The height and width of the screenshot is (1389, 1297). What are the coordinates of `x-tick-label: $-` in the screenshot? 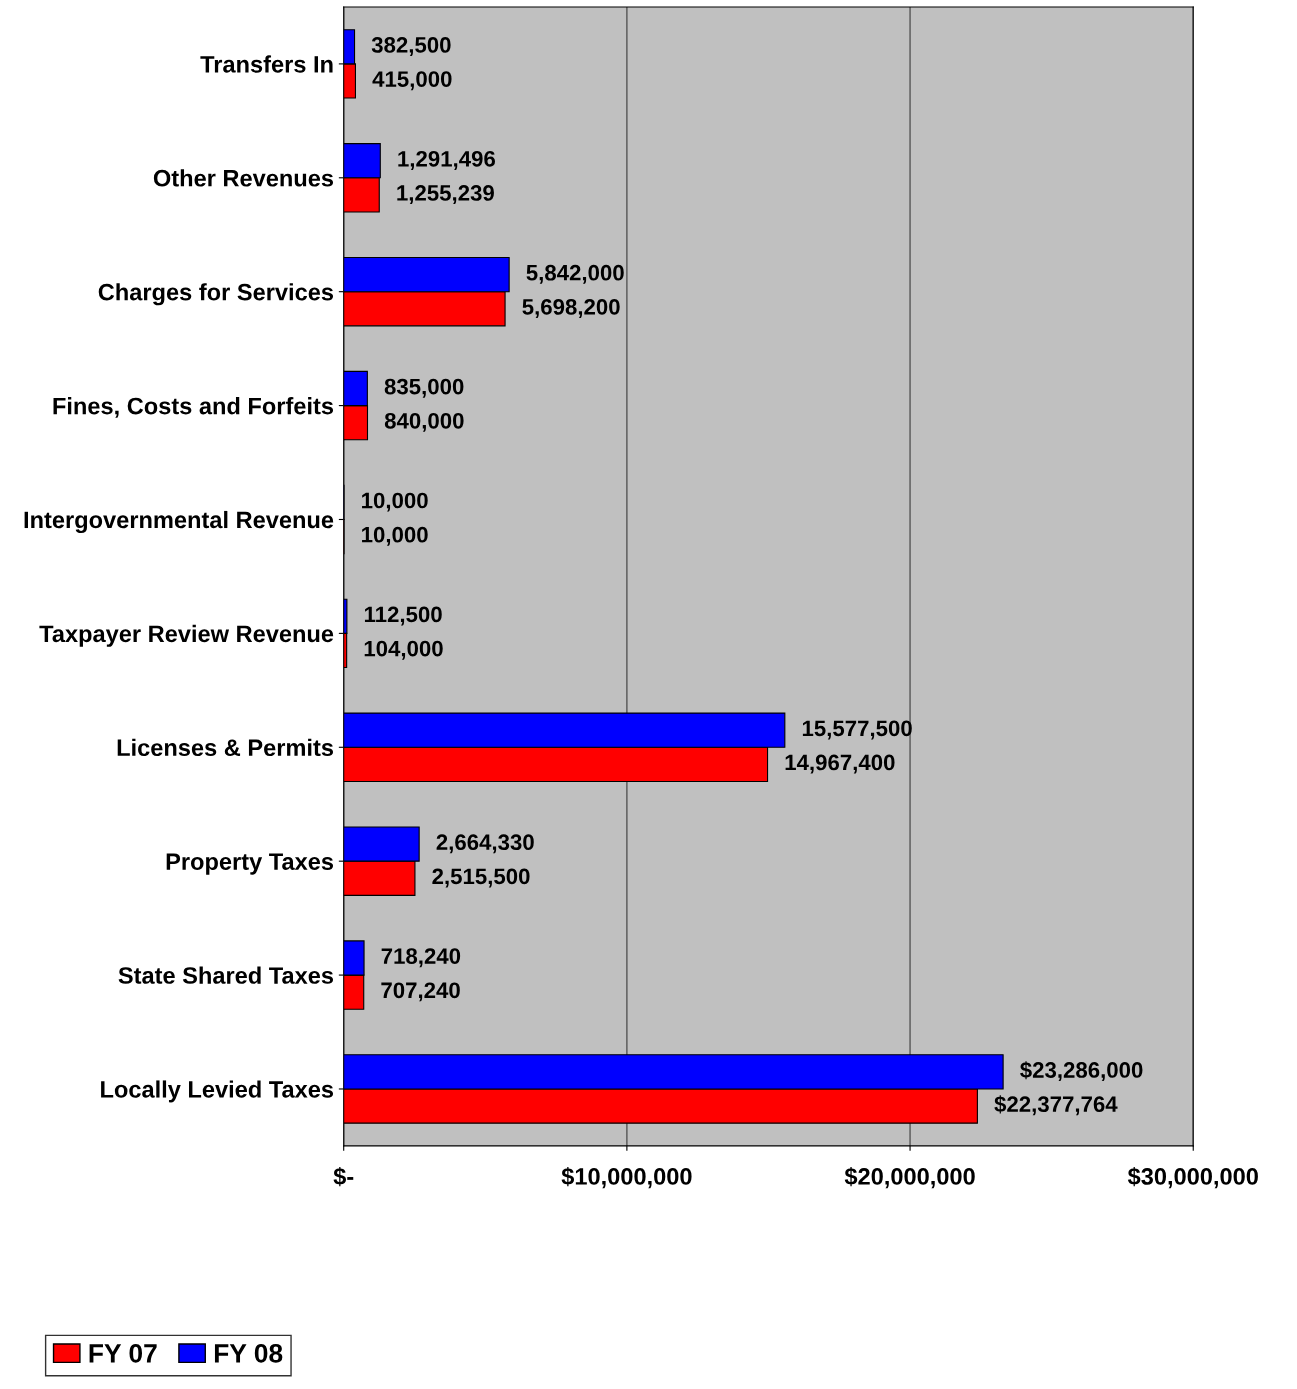 It's located at (343, 1177).